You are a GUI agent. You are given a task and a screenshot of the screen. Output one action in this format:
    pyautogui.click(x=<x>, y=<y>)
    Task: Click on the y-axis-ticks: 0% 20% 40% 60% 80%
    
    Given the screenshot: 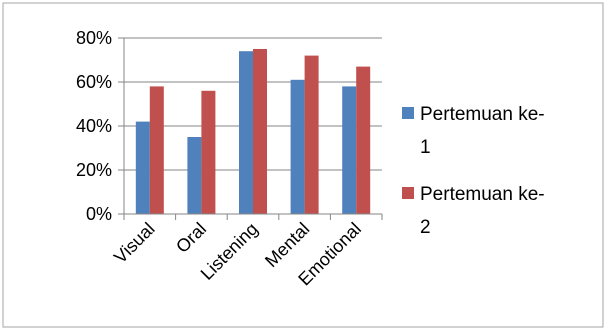 What is the action you would take?
    pyautogui.click(x=100, y=126)
    